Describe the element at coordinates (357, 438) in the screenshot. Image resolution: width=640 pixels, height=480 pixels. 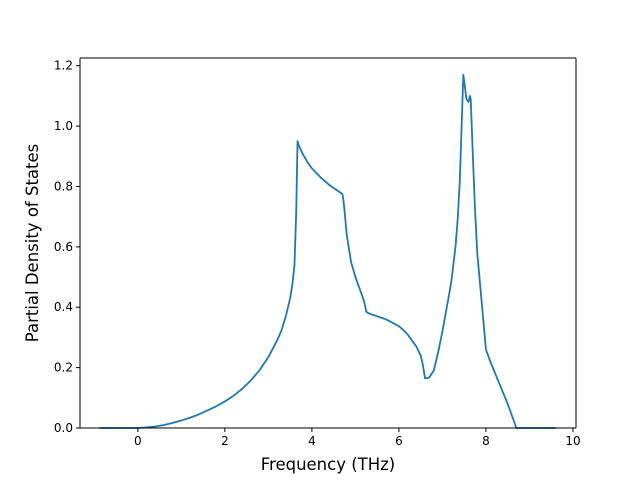
I see `x-axis-ticks: 0 2 4 6 8 10` at that location.